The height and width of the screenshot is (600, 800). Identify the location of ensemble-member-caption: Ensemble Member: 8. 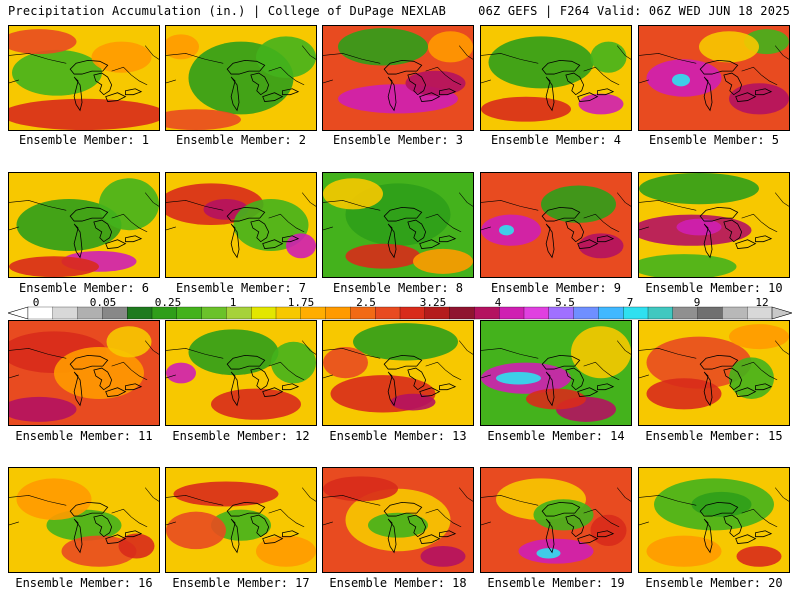
(398, 288).